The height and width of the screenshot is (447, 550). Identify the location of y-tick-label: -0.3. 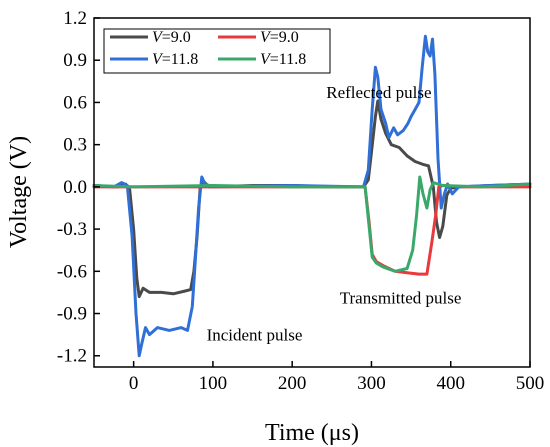
(72, 229).